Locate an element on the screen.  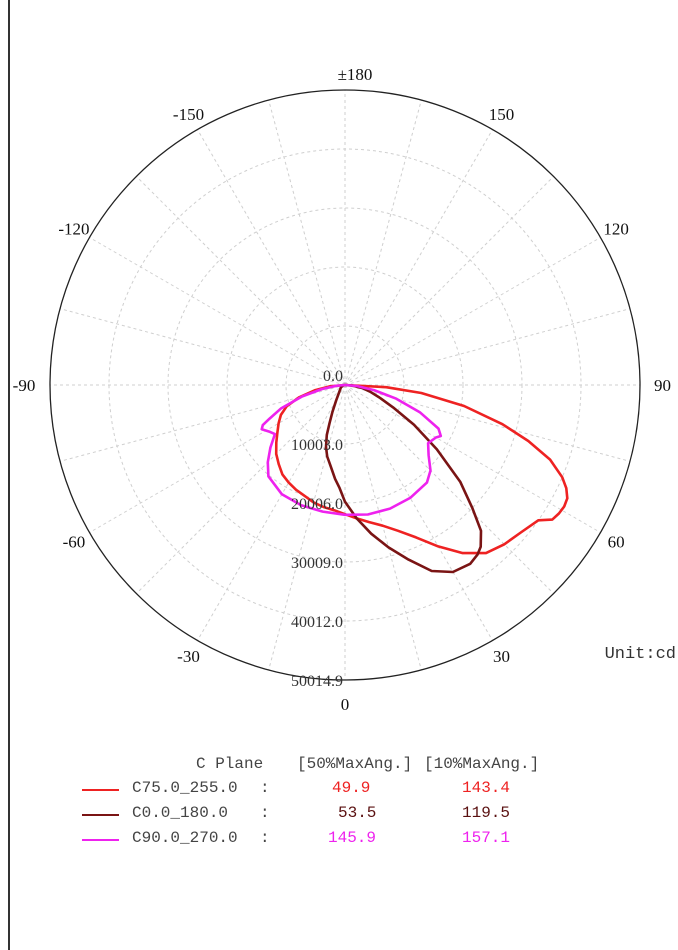
angle-label: ±180 is located at coordinates (355, 74).